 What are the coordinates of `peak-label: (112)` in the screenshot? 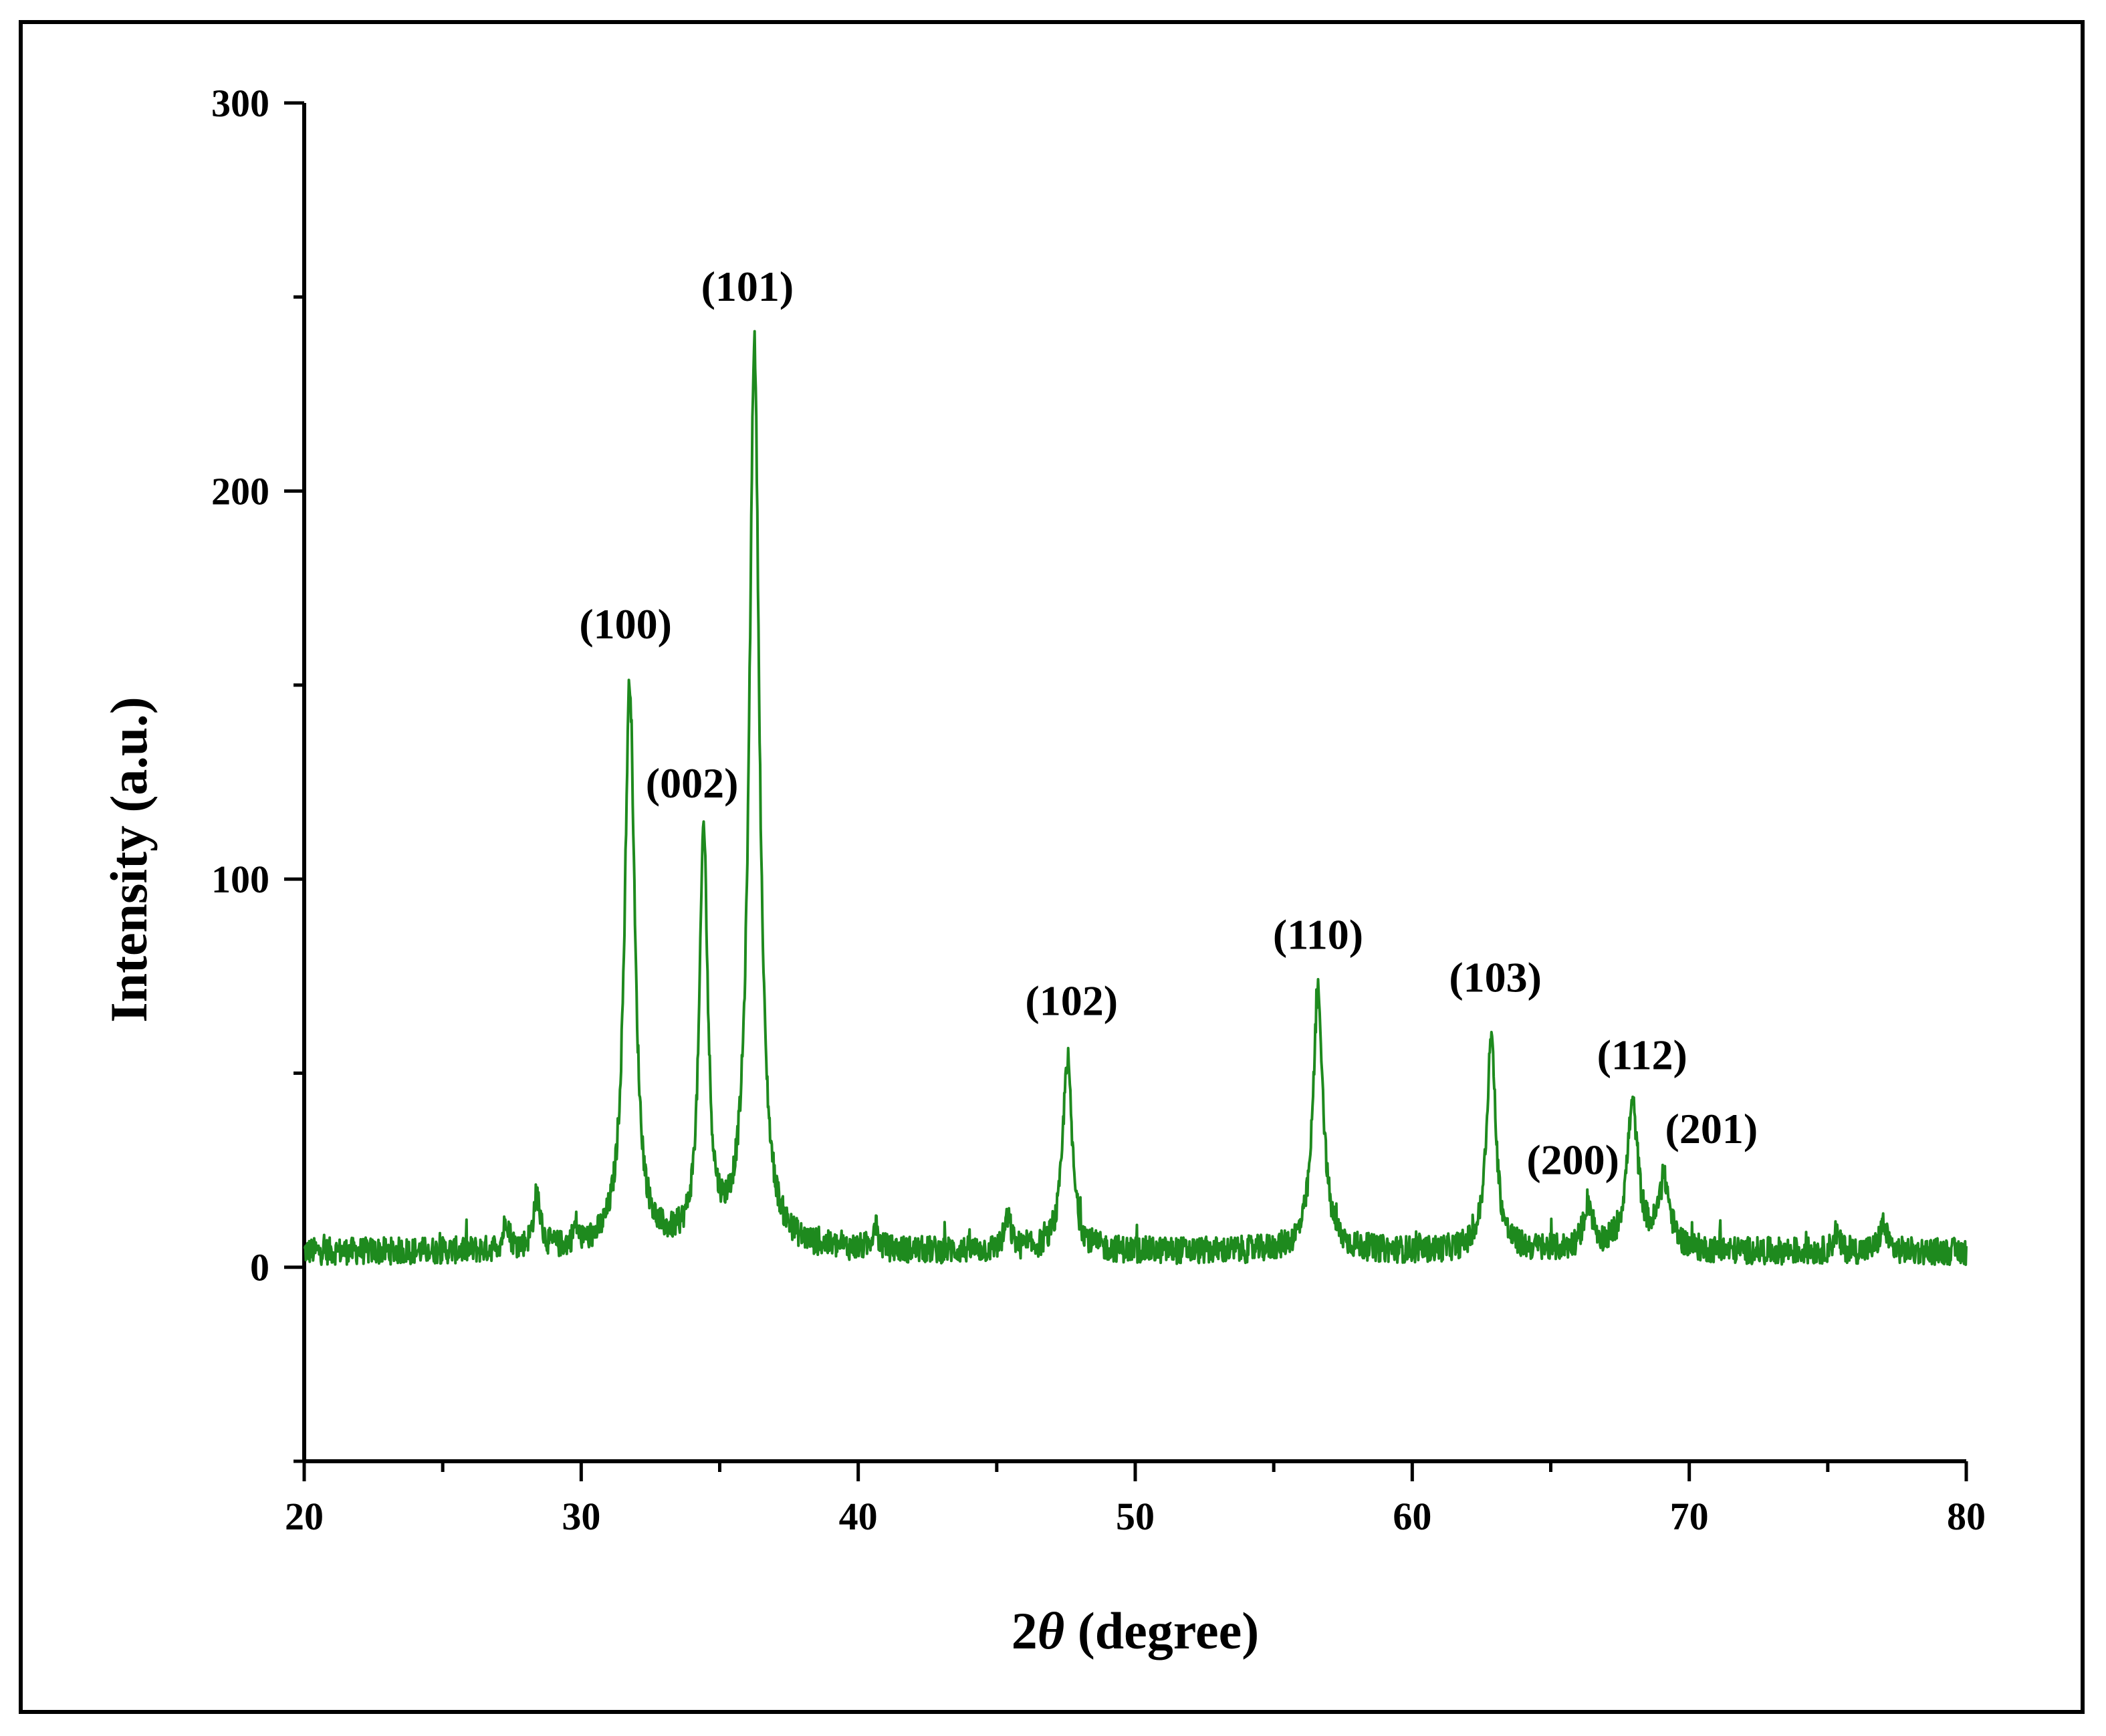 It's located at (1642, 1055).